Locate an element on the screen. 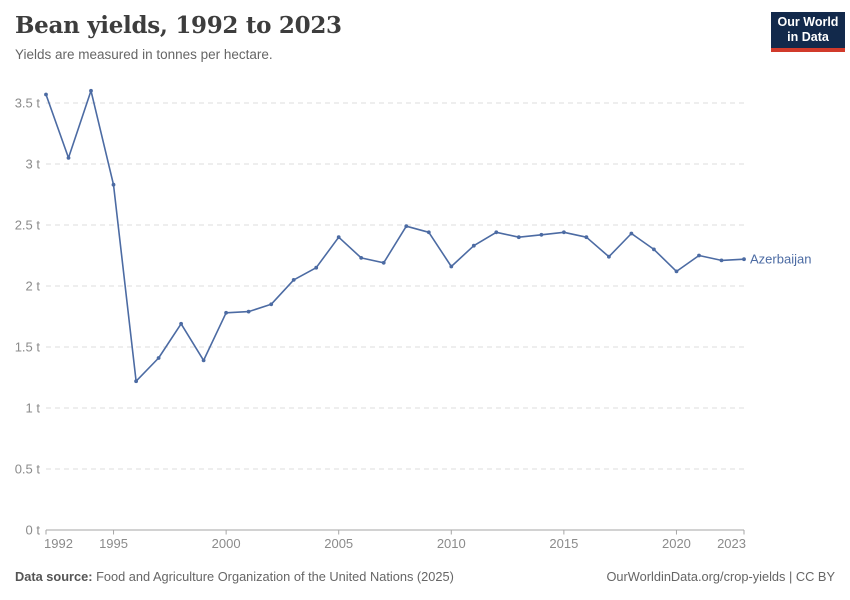 The width and height of the screenshot is (850, 600). page-title: Bean yields, 1992 to 2023 is located at coordinates (178, 25).